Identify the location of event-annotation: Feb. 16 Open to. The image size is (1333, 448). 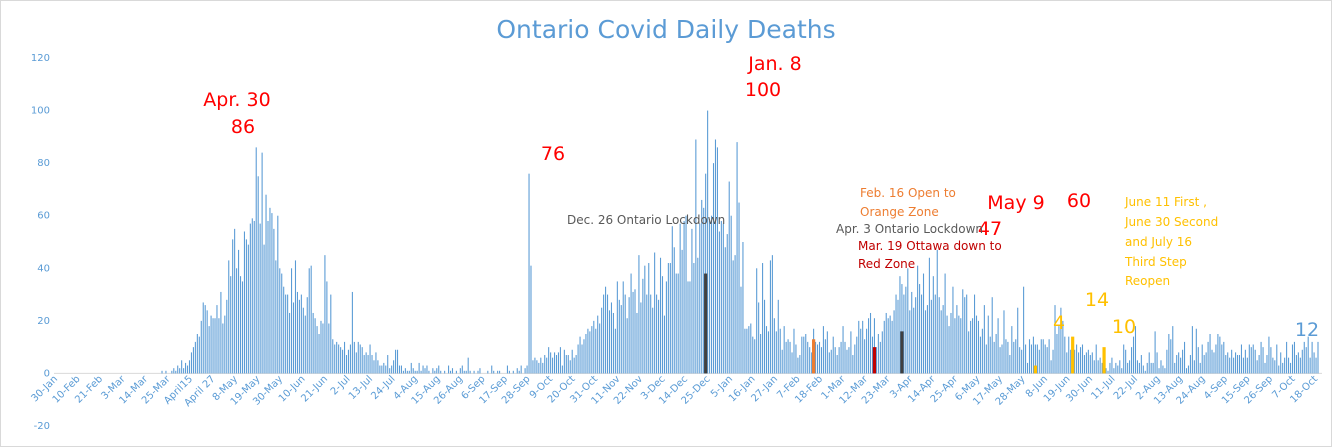
(908, 193).